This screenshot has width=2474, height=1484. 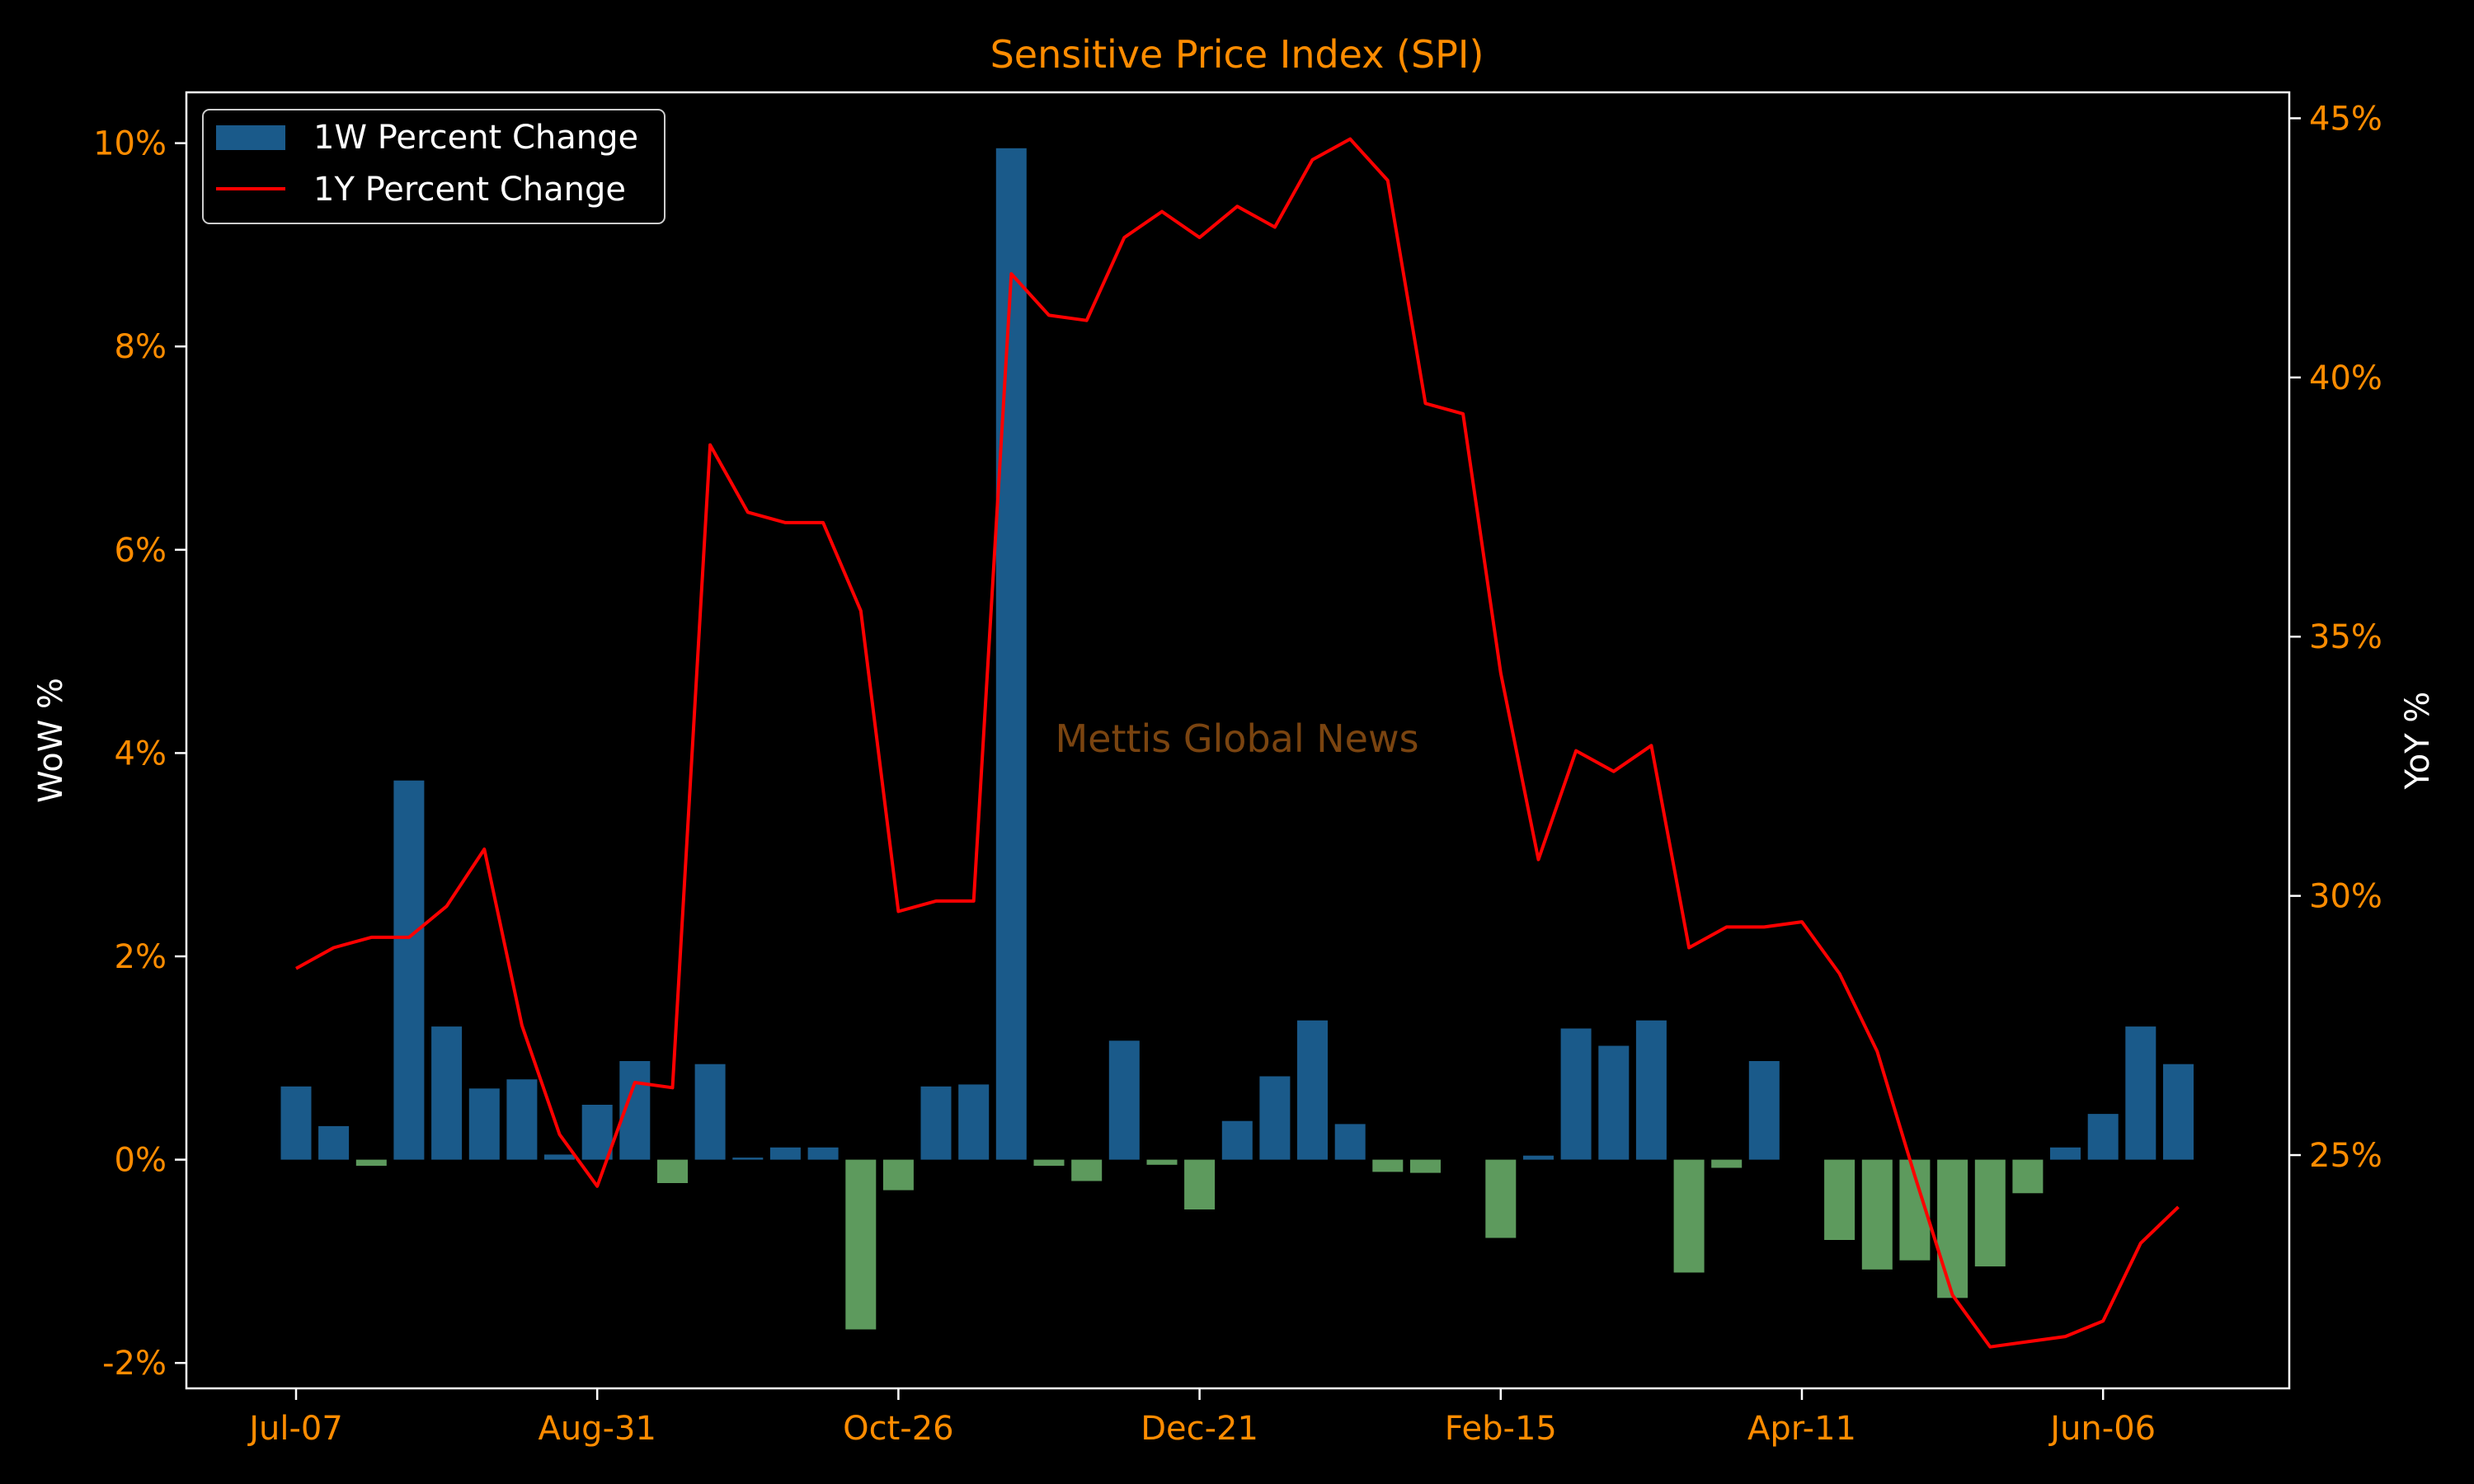 I want to click on right-tick-label: 45%, so click(x=2345, y=119).